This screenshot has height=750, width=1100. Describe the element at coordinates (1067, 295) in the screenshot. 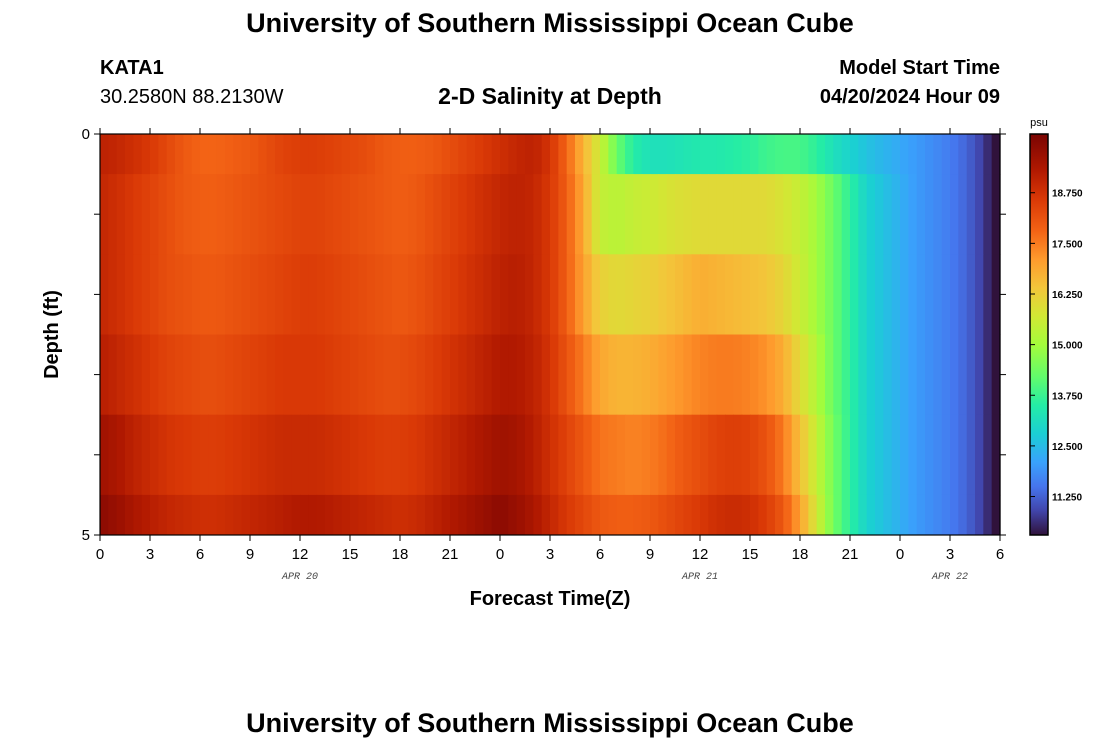

I see `colorbar-tick-label: 16.250` at that location.